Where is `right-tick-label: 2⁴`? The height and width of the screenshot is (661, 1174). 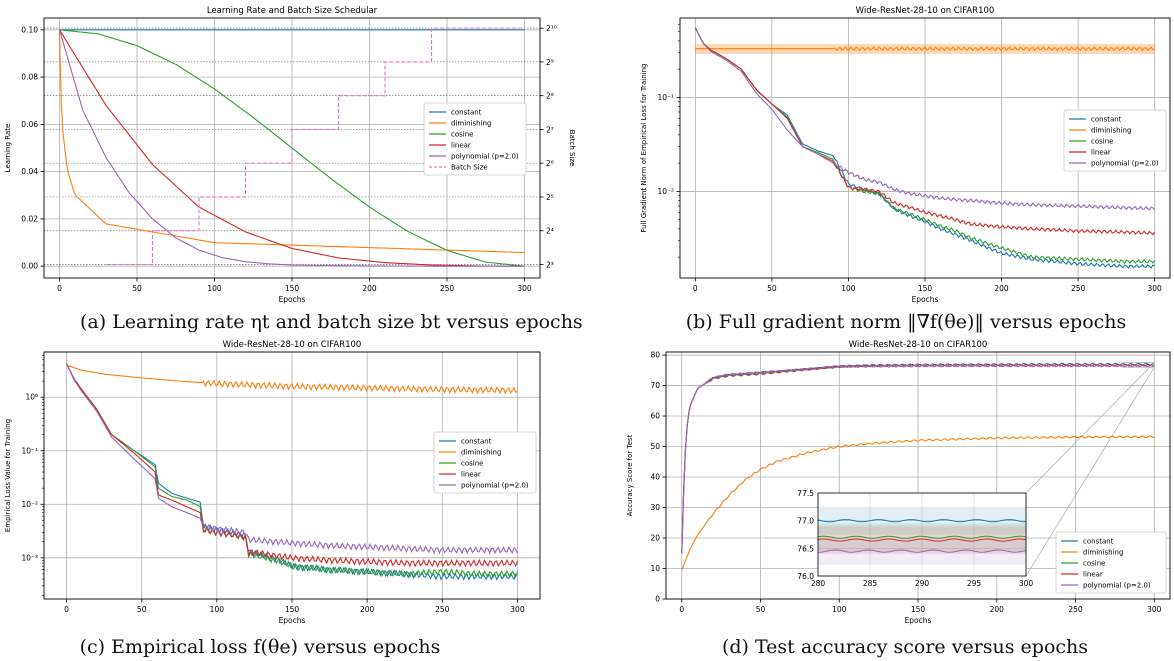
right-tick-label: 2⁴ is located at coordinates (550, 231).